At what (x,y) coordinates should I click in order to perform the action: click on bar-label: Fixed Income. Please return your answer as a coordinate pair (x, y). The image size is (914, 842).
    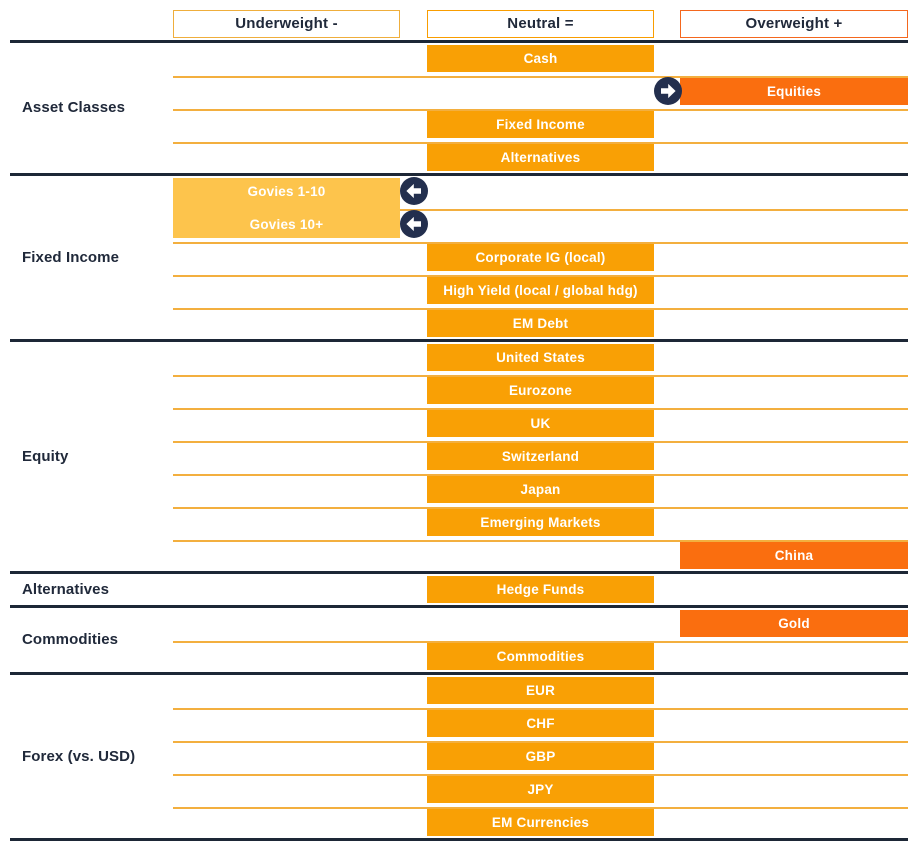
    Looking at the image, I should click on (540, 124).